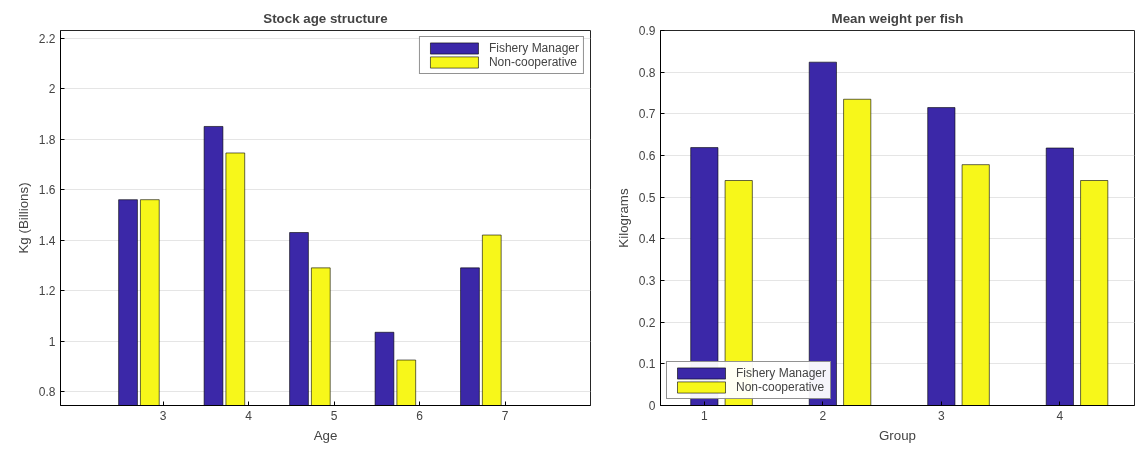 This screenshot has width=1146, height=455. What do you see at coordinates (647, 114) in the screenshot?
I see `y-tick-label: 0.7` at bounding box center [647, 114].